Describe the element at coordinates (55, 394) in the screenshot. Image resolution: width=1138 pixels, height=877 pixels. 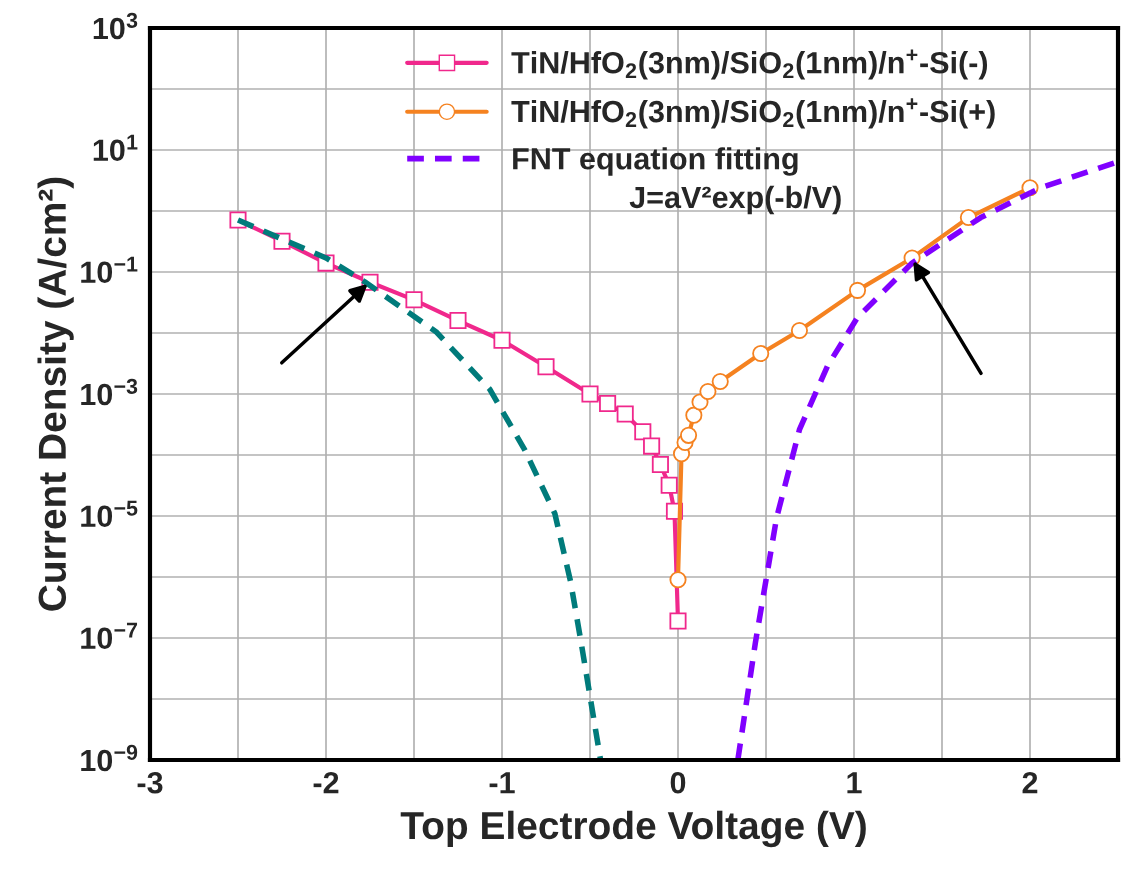
I see `y-axis-title: Current Density (A/cm²)` at that location.